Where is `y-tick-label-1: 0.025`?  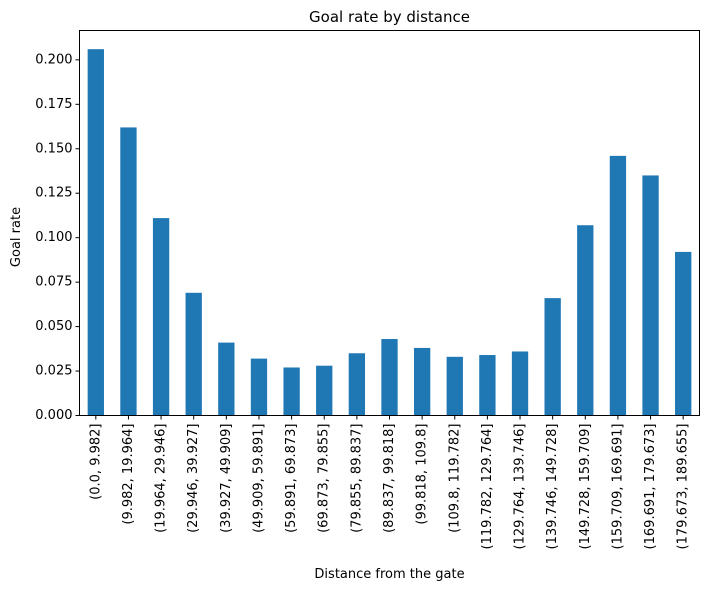
y-tick-label-1: 0.025 is located at coordinates (53, 371).